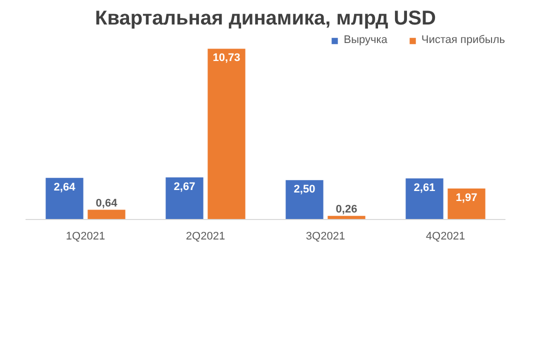  What do you see at coordinates (206, 236) in the screenshot?
I see `x-tick-label: 2Q2021` at bounding box center [206, 236].